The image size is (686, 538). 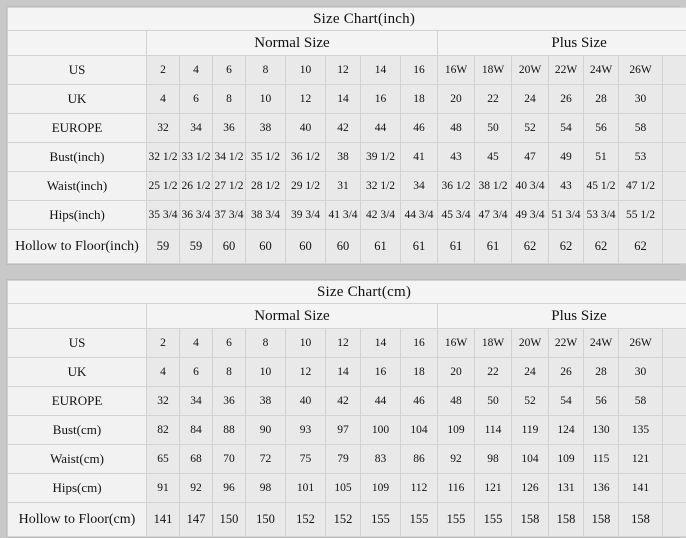 What do you see at coordinates (493, 215) in the screenshot?
I see `table-cell: 47 3/4` at bounding box center [493, 215].